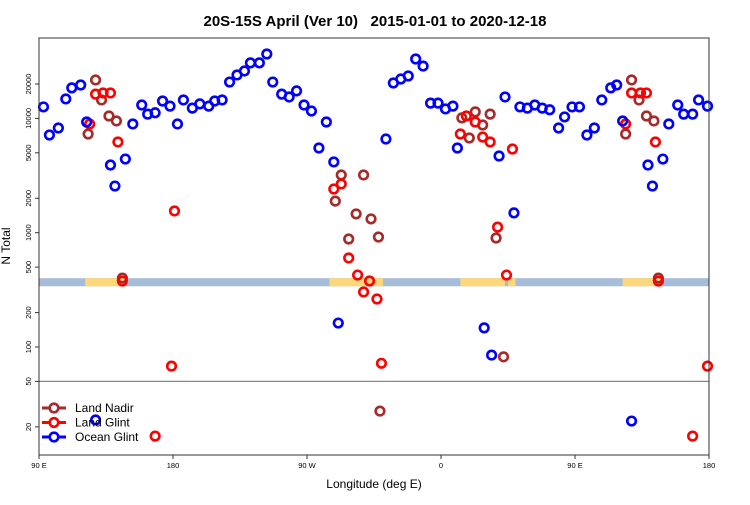 This screenshot has height=505, width=750. What do you see at coordinates (38, 465) in the screenshot?
I see `x-tick-label: 90 E` at bounding box center [38, 465].